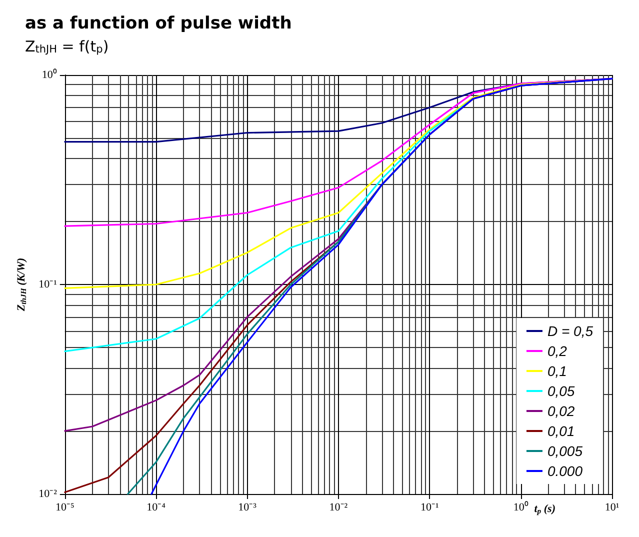  What do you see at coordinates (67, 47) in the screenshot?
I see `chart-subtitle: ZthJH = f(tp)` at bounding box center [67, 47].